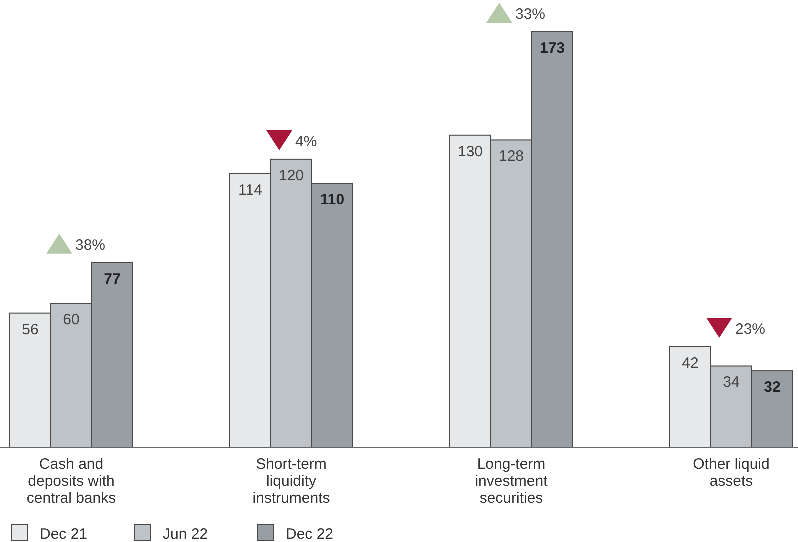 The image size is (798, 542). I want to click on annotation: 38%, so click(91, 245).